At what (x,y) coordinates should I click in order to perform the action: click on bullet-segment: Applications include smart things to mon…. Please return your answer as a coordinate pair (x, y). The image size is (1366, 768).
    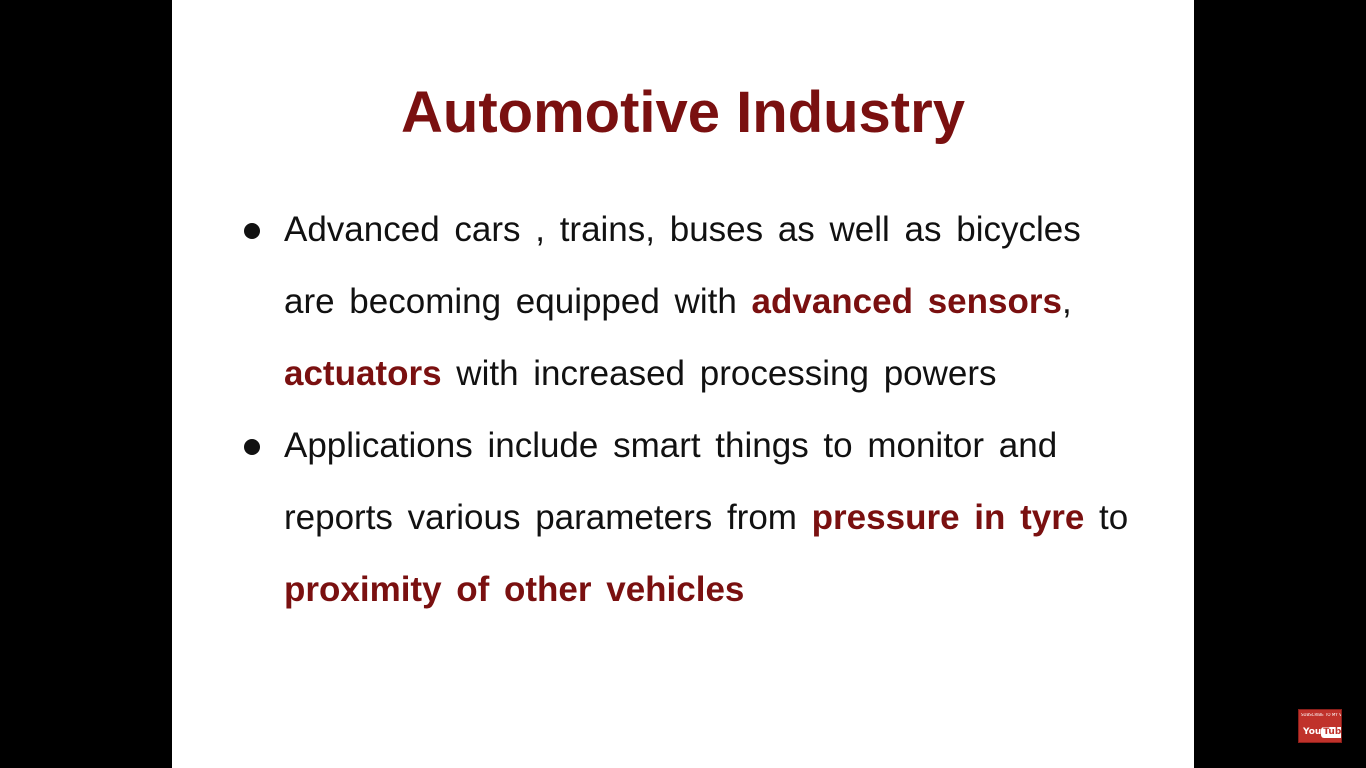
    Looking at the image, I should click on (671, 481).